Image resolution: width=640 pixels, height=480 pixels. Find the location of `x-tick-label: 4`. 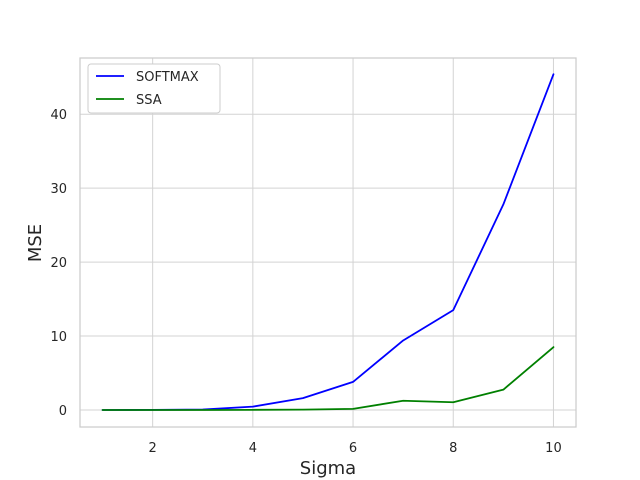

x-tick-label: 4 is located at coordinates (253, 448).